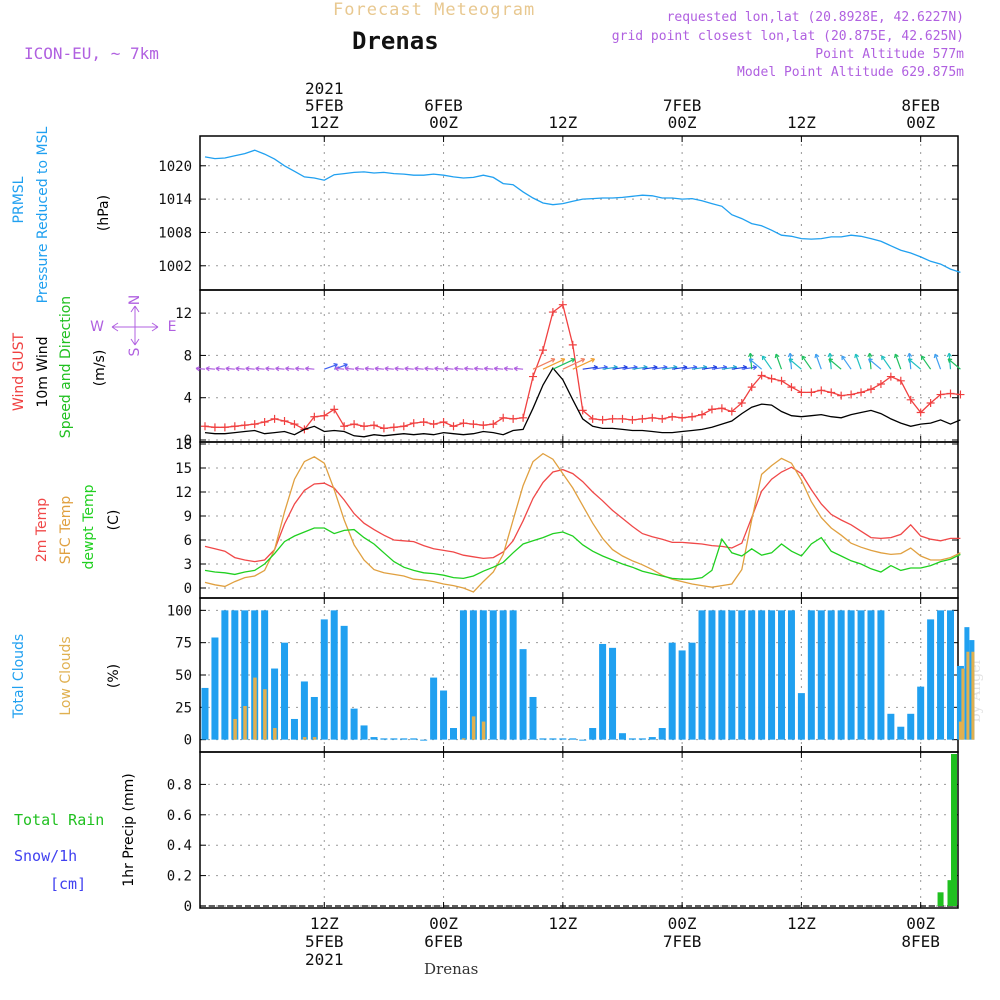 This screenshot has height=1000, width=1000. I want to click on legend-total-rain: Total Rain, so click(59, 820).